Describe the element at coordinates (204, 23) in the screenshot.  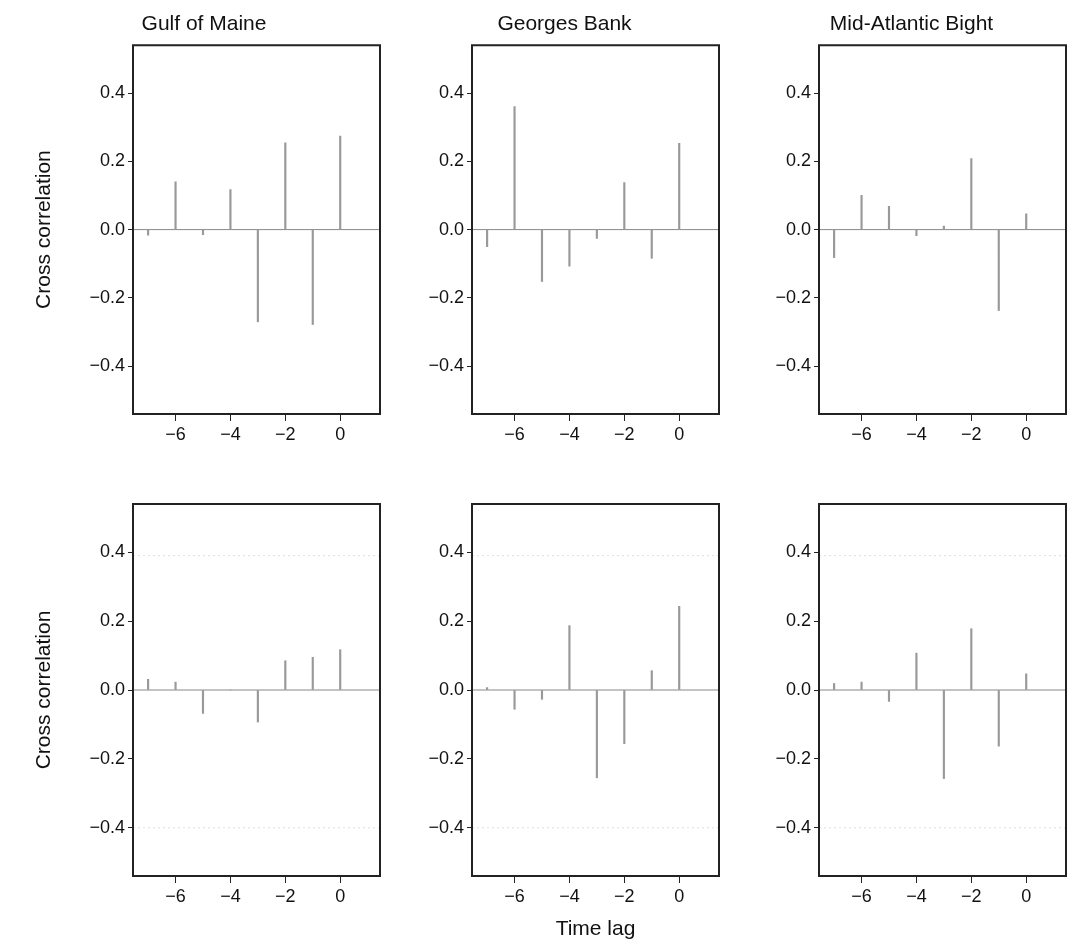
I see `chart-title: Gulf of Maine` at that location.